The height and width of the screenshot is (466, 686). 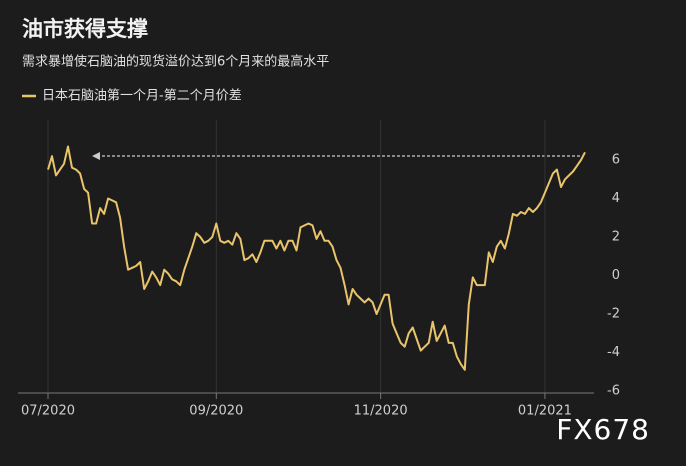 I want to click on legend-label: 日本石脑油第一个月-第二个月价差, so click(x=142, y=96).